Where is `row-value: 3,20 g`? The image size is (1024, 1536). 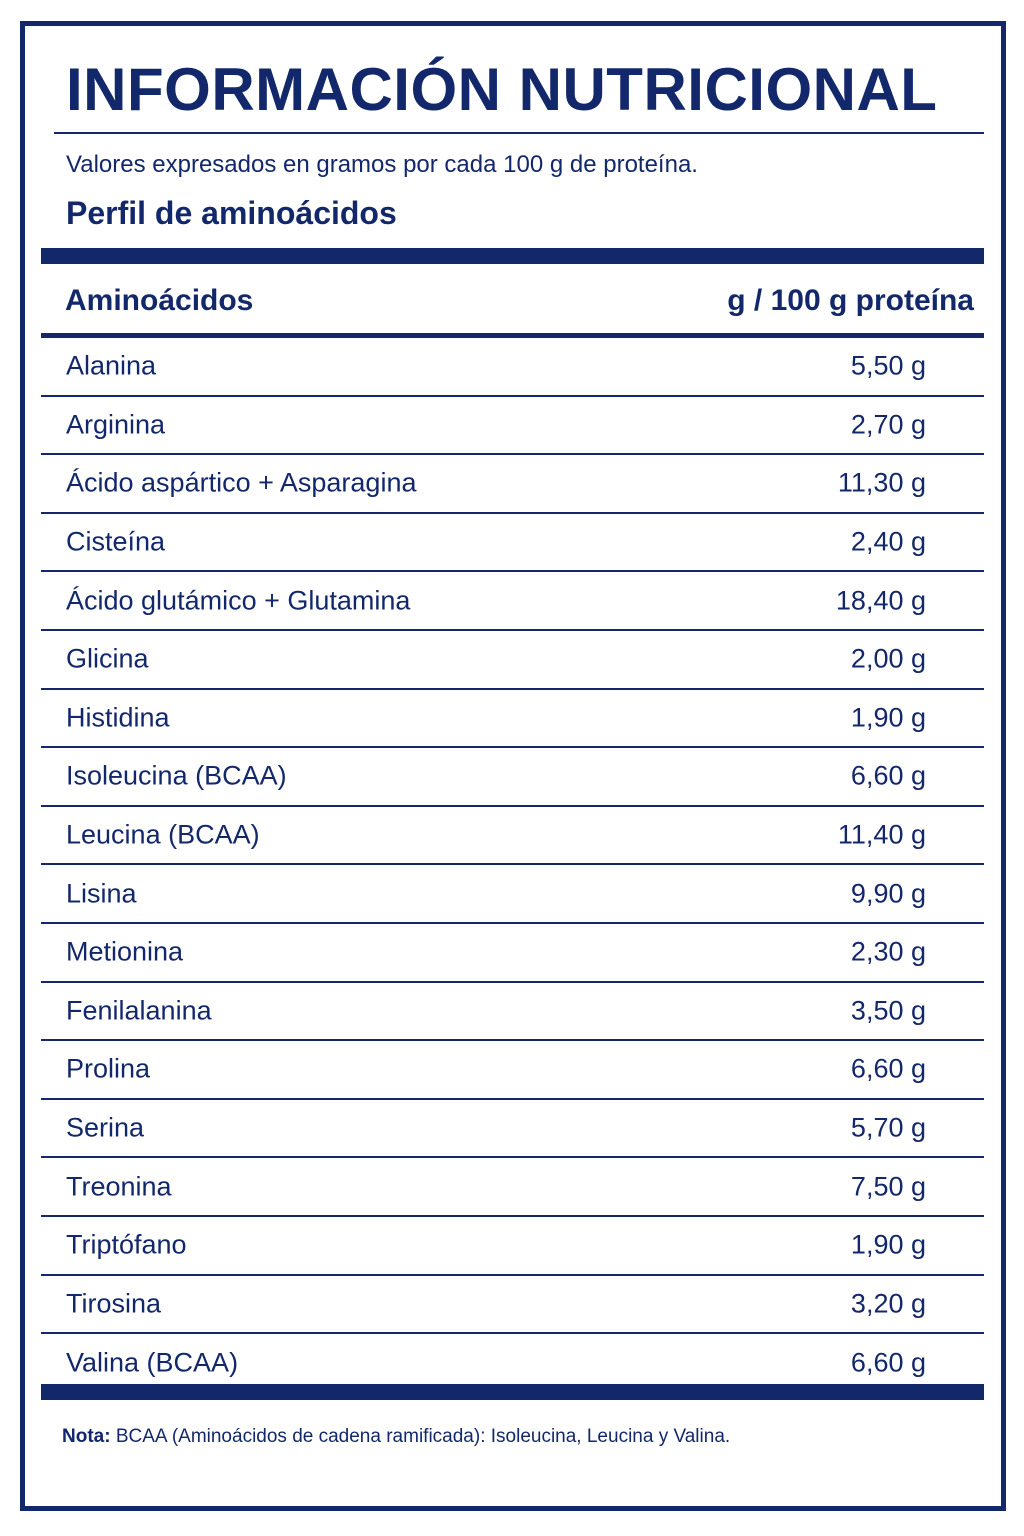 row-value: 3,20 g is located at coordinates (888, 1303).